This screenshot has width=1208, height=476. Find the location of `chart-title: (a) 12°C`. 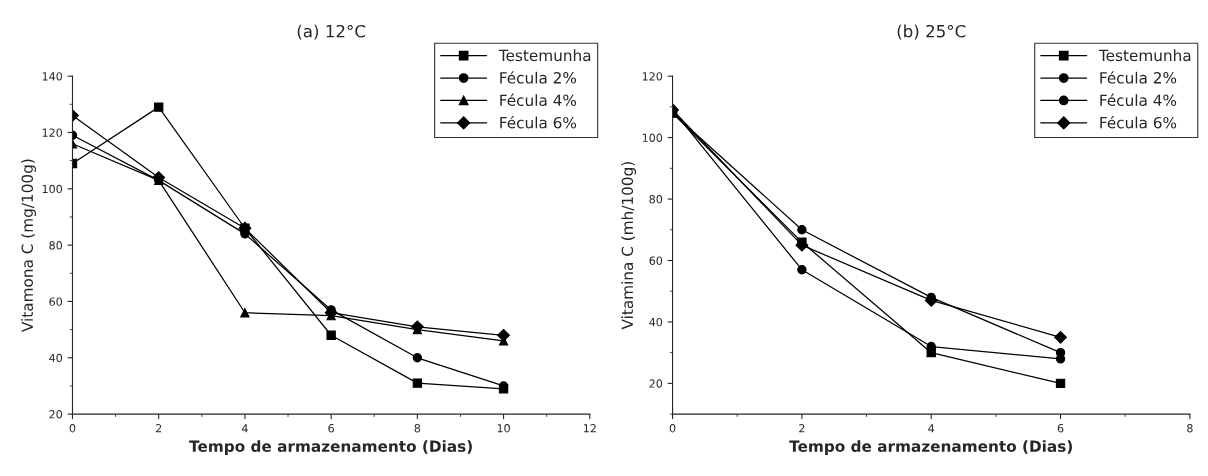

chart-title: (a) 12°C is located at coordinates (331, 32).